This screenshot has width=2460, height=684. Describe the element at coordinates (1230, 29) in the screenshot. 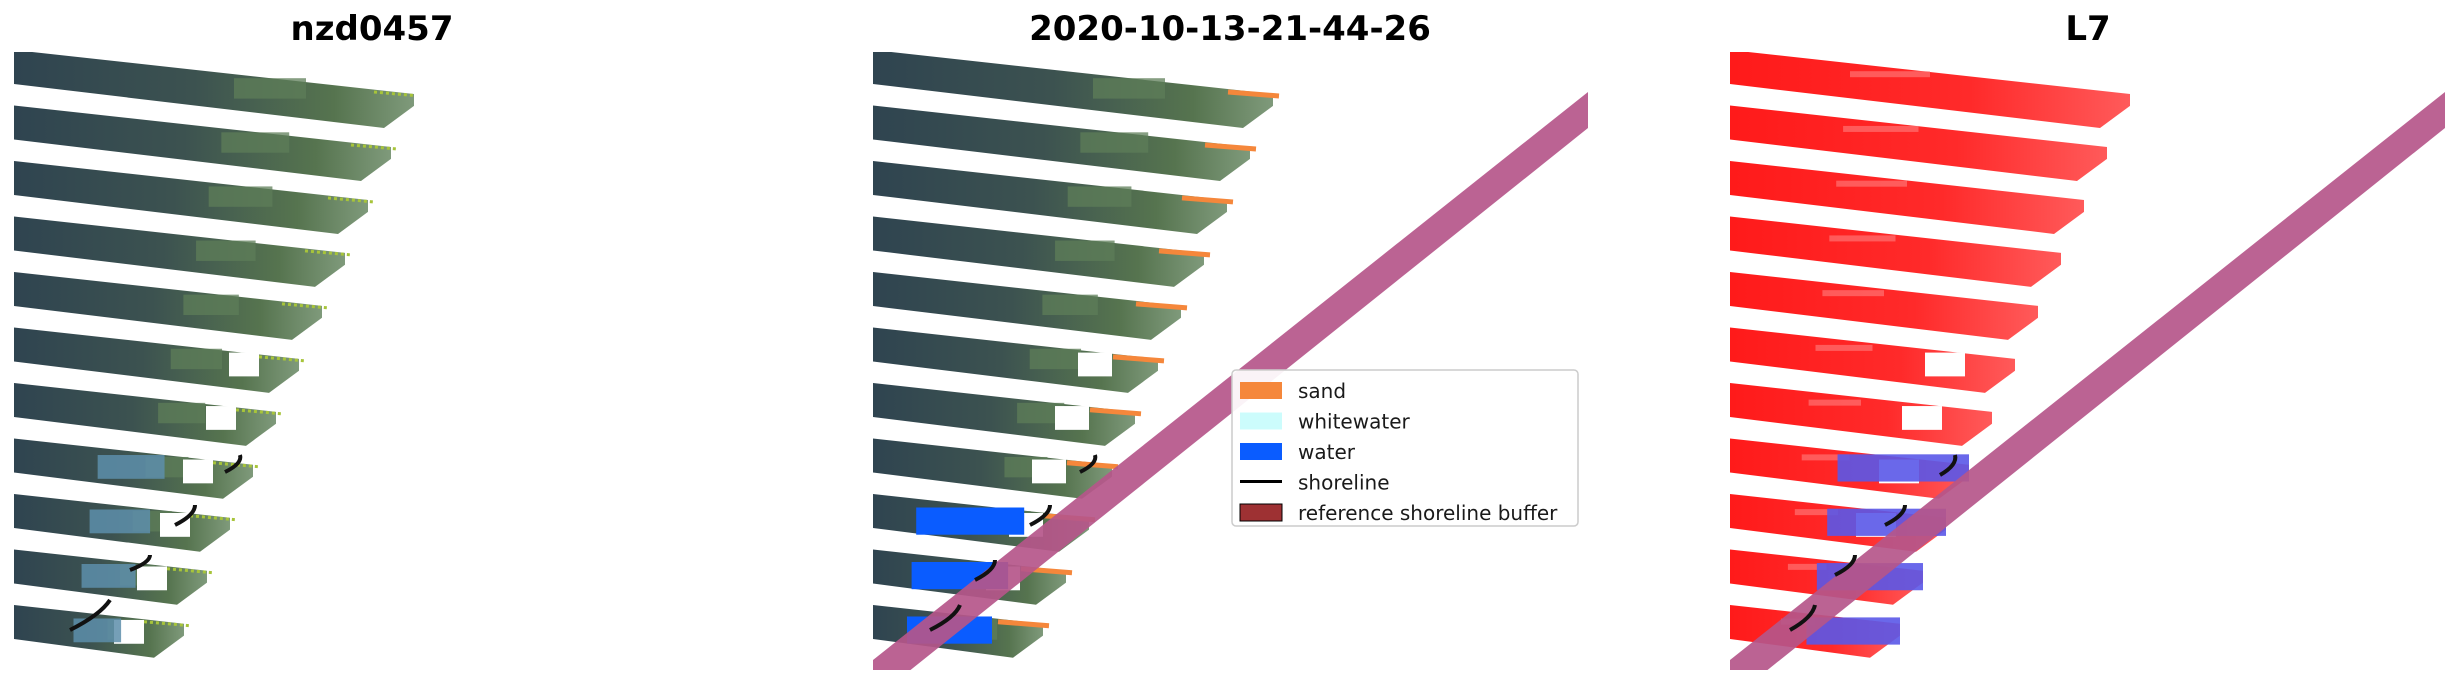

I see `panel-title-2: 2020-10-13-21-44-26` at that location.